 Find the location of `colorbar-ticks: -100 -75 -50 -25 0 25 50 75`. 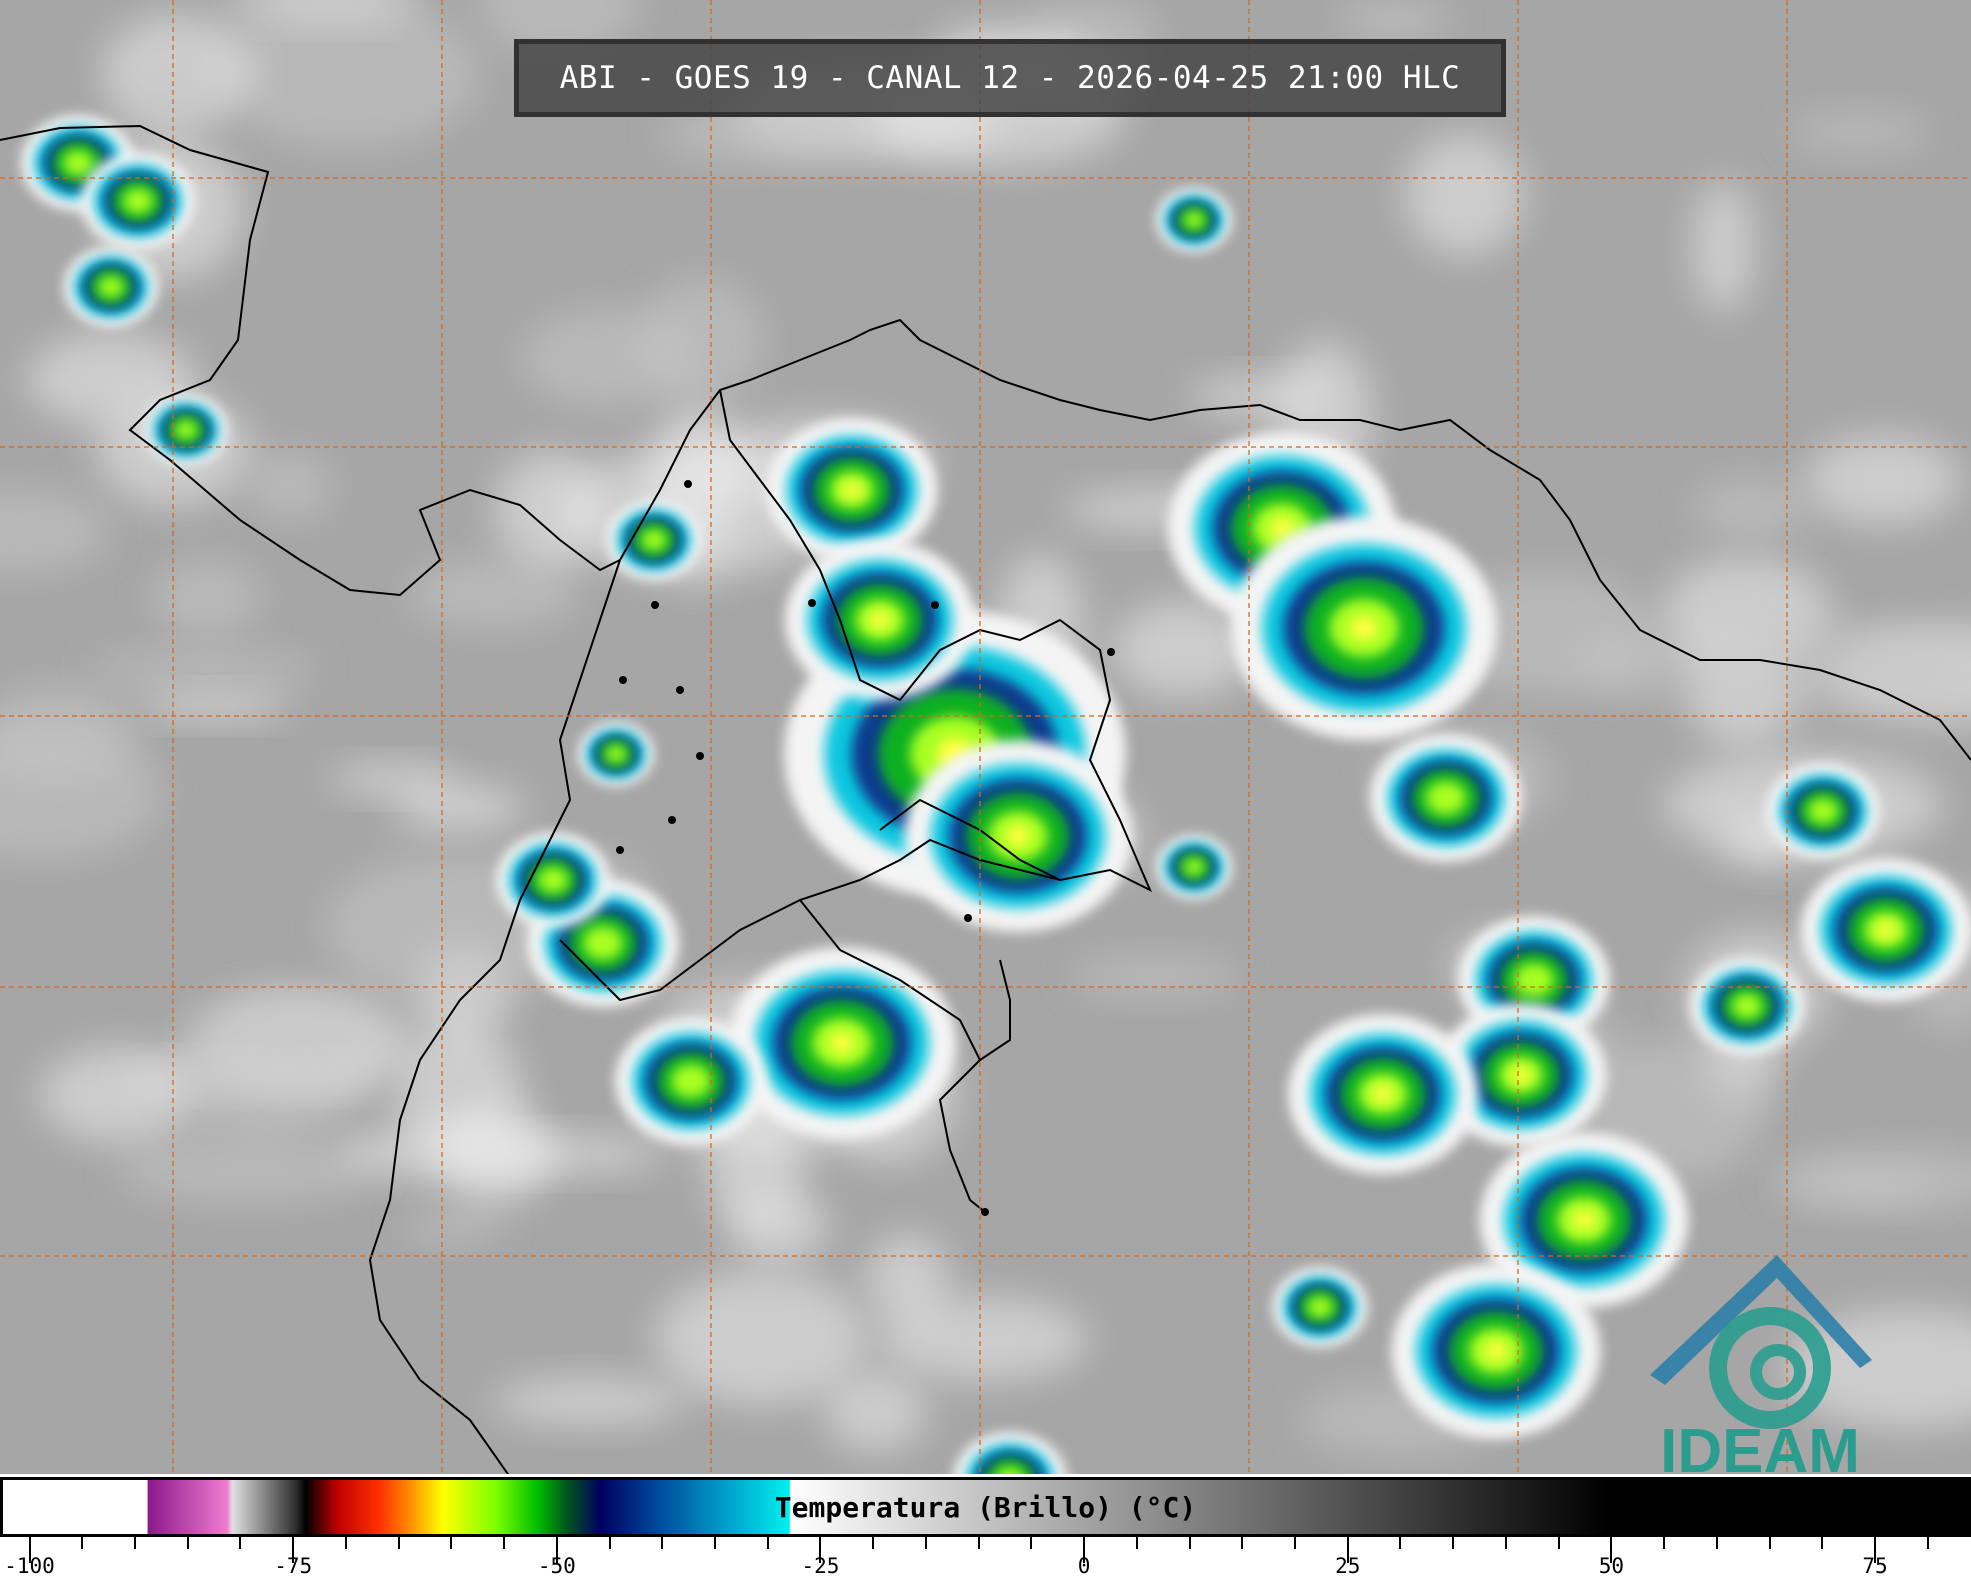

colorbar-ticks: -100 -75 -50 -25 0 25 50 75 is located at coordinates (985, 1557).